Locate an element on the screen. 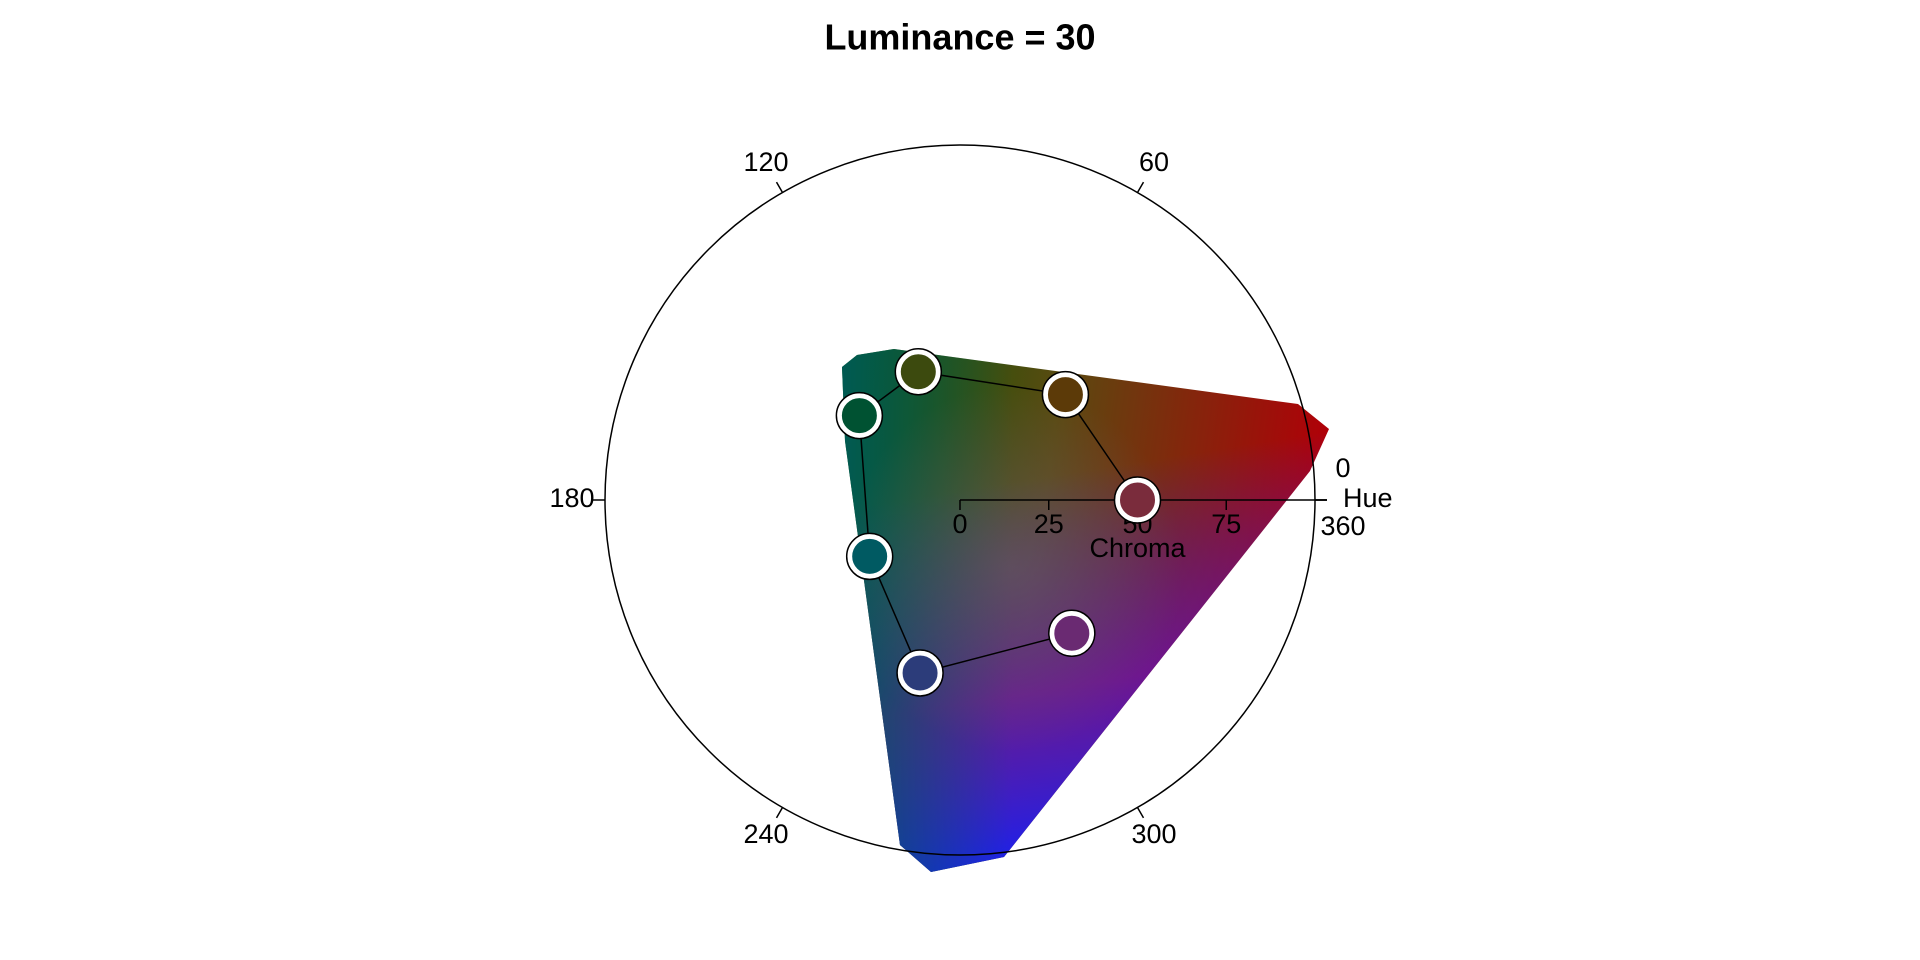  hue-tick-label: 300 is located at coordinates (1153, 834).